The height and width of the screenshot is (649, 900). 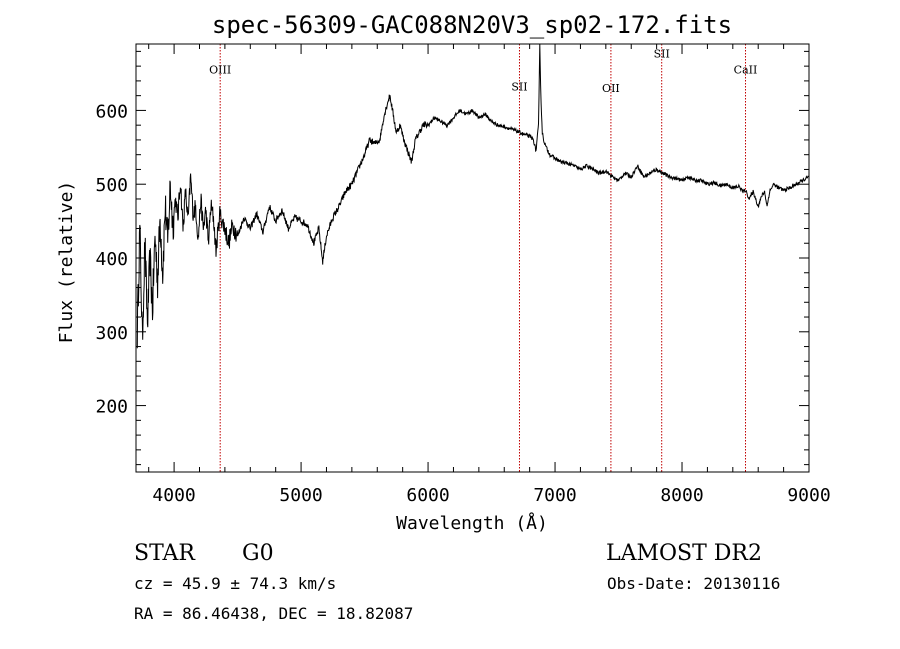 What do you see at coordinates (693, 583) in the screenshot?
I see `observation-date: Obs-Date: 20130116` at bounding box center [693, 583].